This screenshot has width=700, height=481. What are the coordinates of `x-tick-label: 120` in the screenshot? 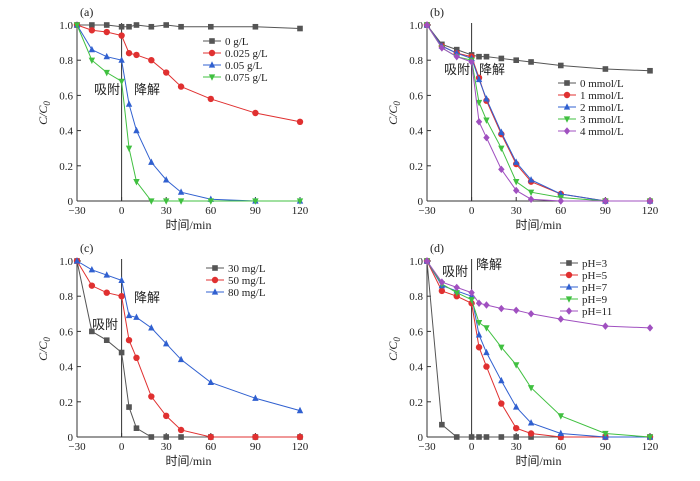 It's located at (650, 211).